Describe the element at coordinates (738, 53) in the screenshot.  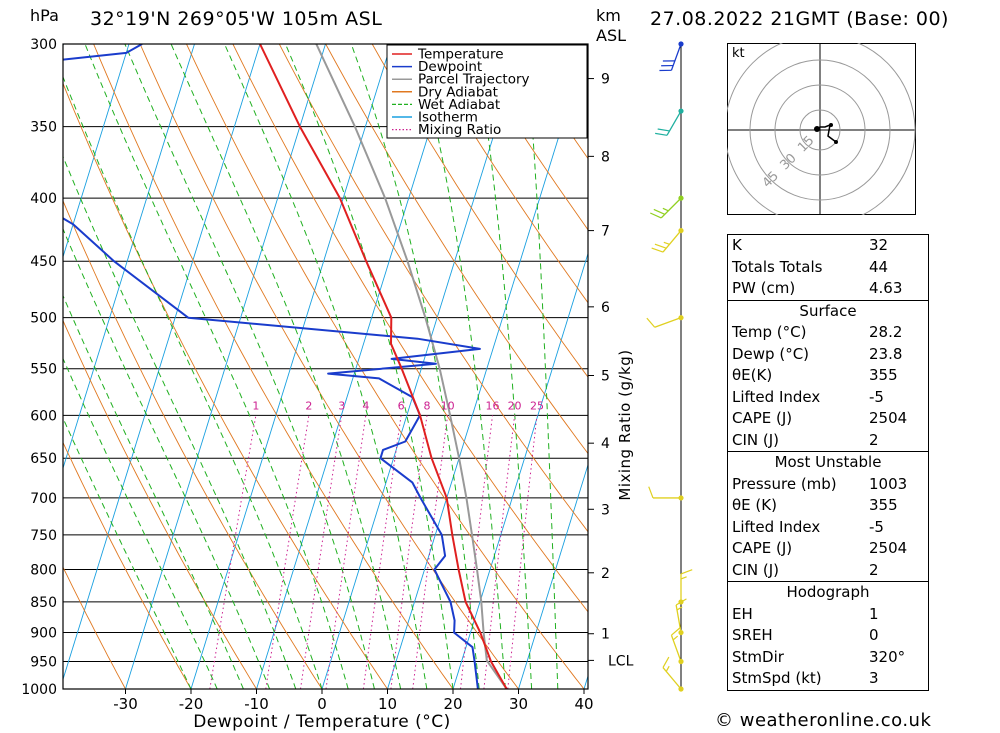
I see `hodograph-unit-label: kt` at that location.